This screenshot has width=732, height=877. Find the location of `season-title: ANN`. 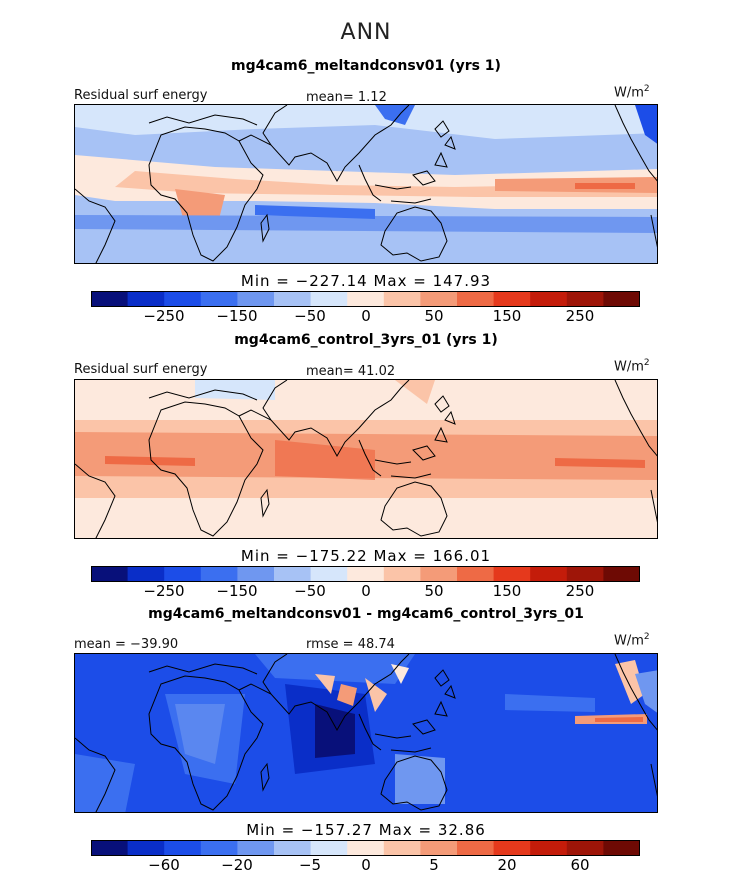

season-title: ANN is located at coordinates (366, 32).